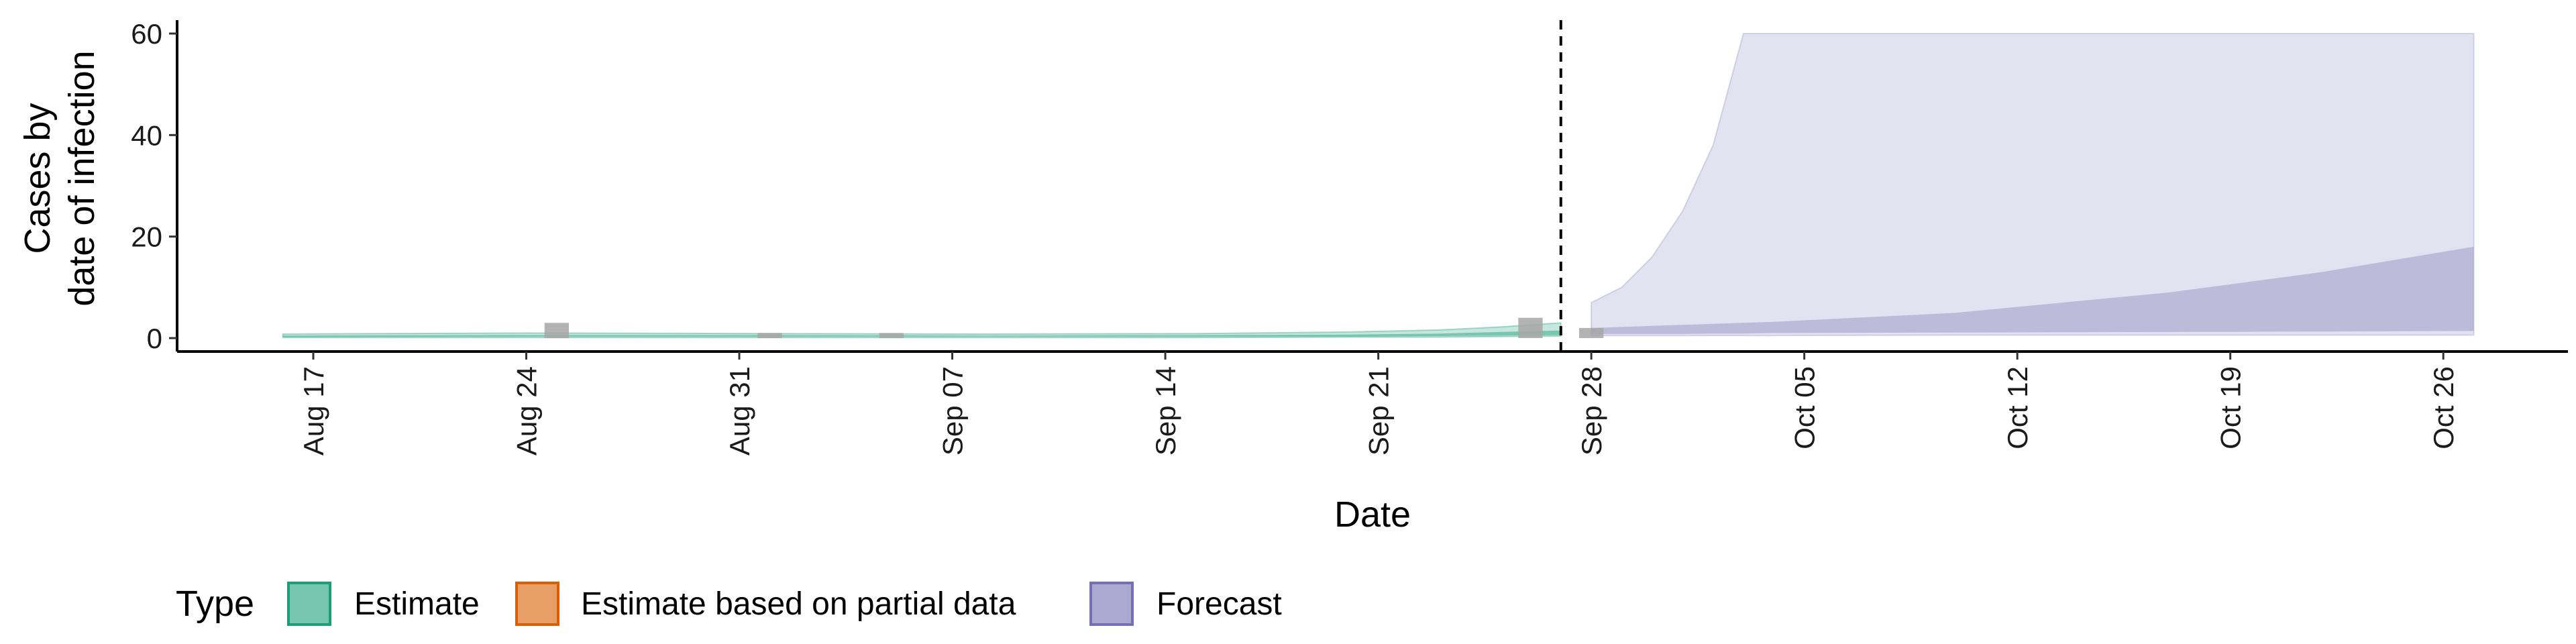 The height and width of the screenshot is (644, 2576). What do you see at coordinates (309, 604) in the screenshot?
I see `legend-swatch-estimate` at bounding box center [309, 604].